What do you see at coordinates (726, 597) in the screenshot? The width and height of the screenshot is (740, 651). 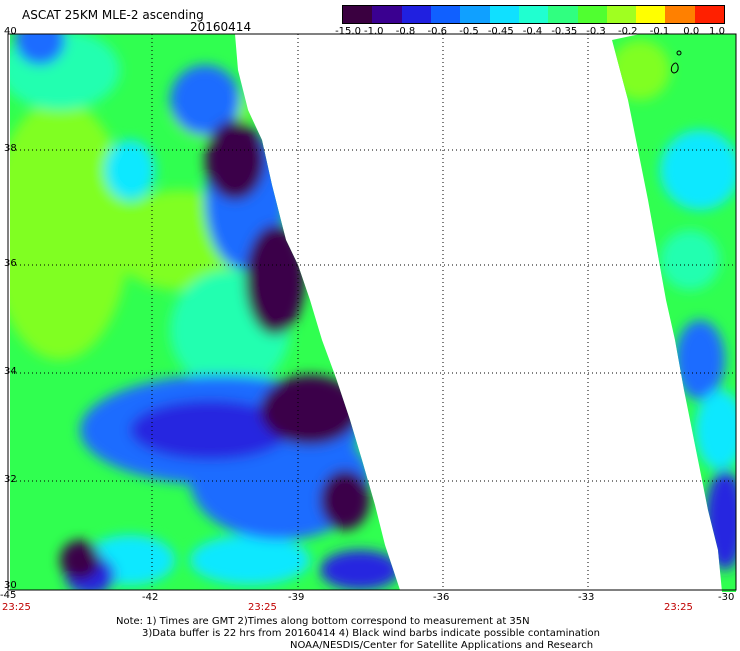 I see `lon-label: -30` at bounding box center [726, 597].